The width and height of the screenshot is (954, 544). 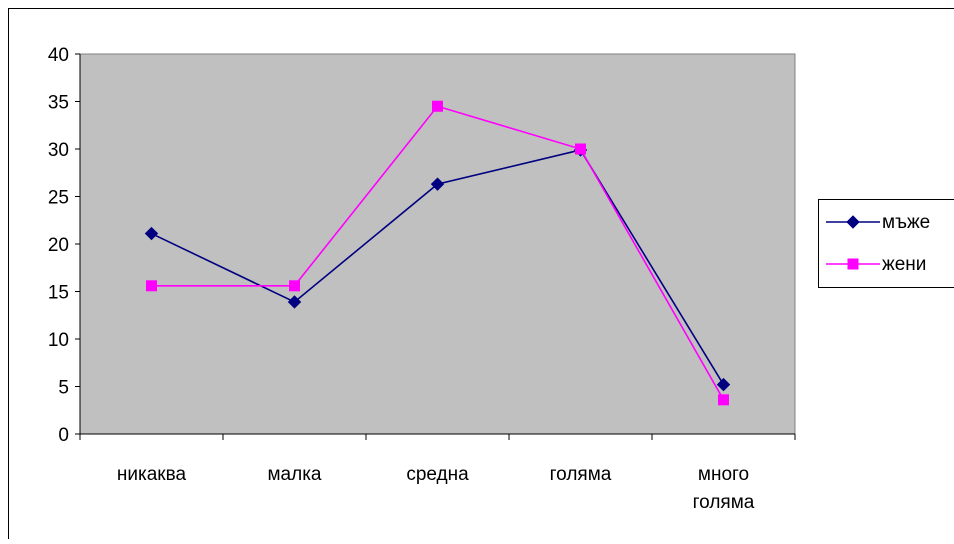 What do you see at coordinates (58, 150) in the screenshot?
I see `y-tick-label: 30` at bounding box center [58, 150].